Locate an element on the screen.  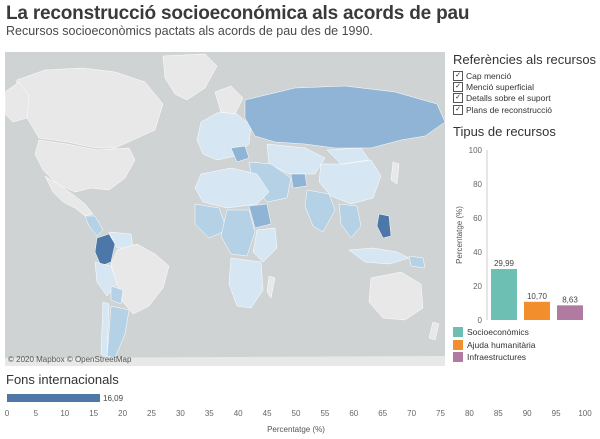
filter-label: Detalls sobre el suport is located at coordinates (508, 98).